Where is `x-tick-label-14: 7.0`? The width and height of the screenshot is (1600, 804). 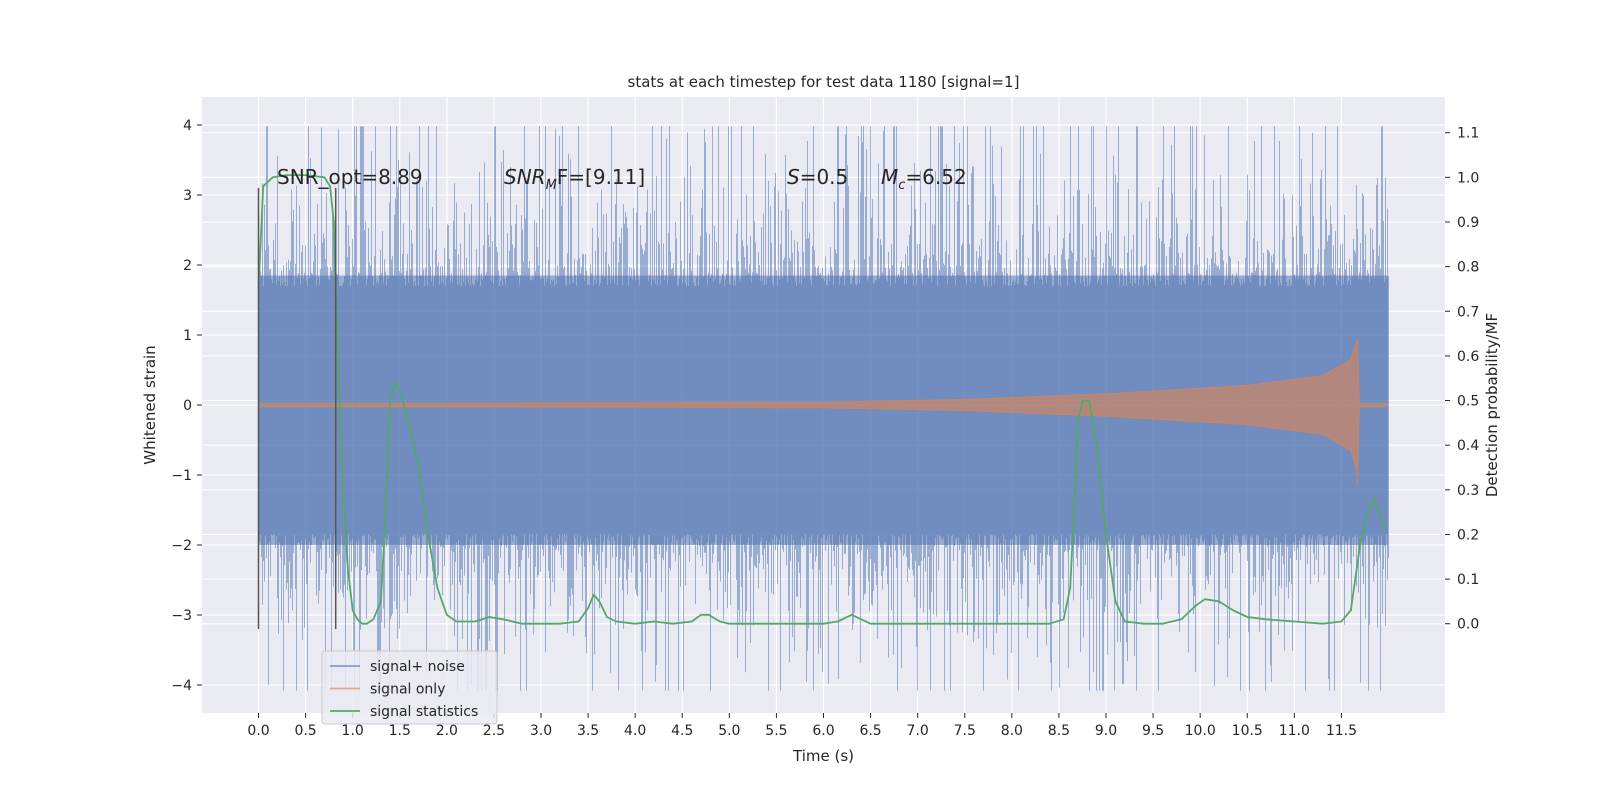
x-tick-label-14: 7.0 is located at coordinates (918, 731).